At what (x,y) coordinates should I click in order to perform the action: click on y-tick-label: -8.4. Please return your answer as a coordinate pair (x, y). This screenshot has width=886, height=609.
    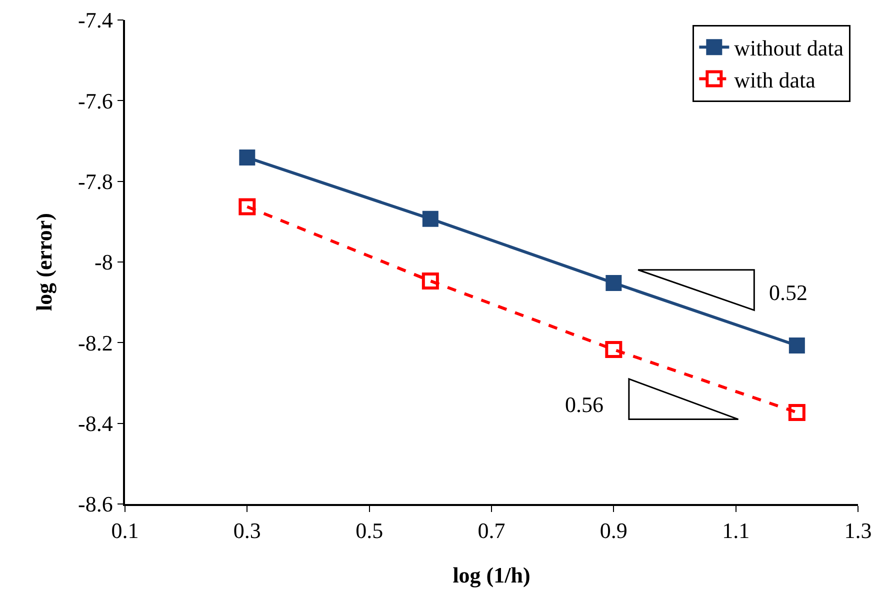
    Looking at the image, I should click on (95, 423).